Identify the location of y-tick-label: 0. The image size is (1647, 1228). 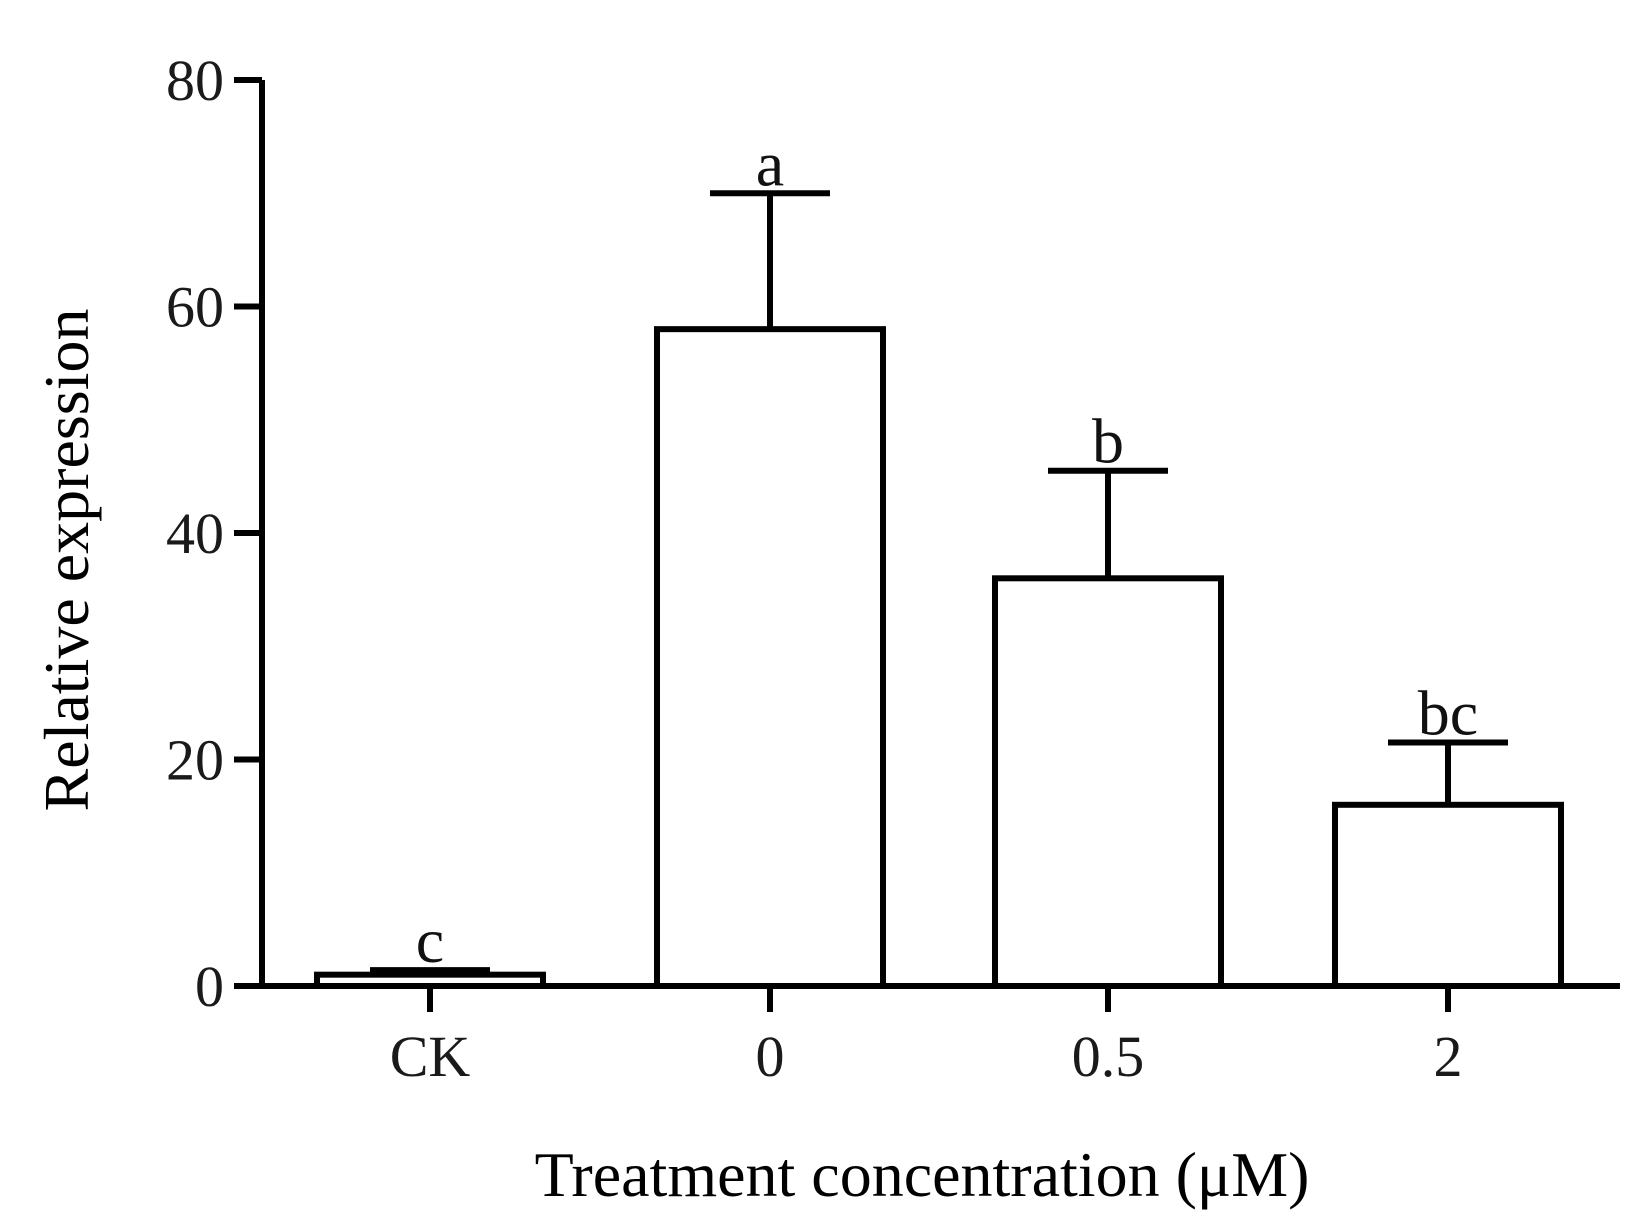
(209, 986).